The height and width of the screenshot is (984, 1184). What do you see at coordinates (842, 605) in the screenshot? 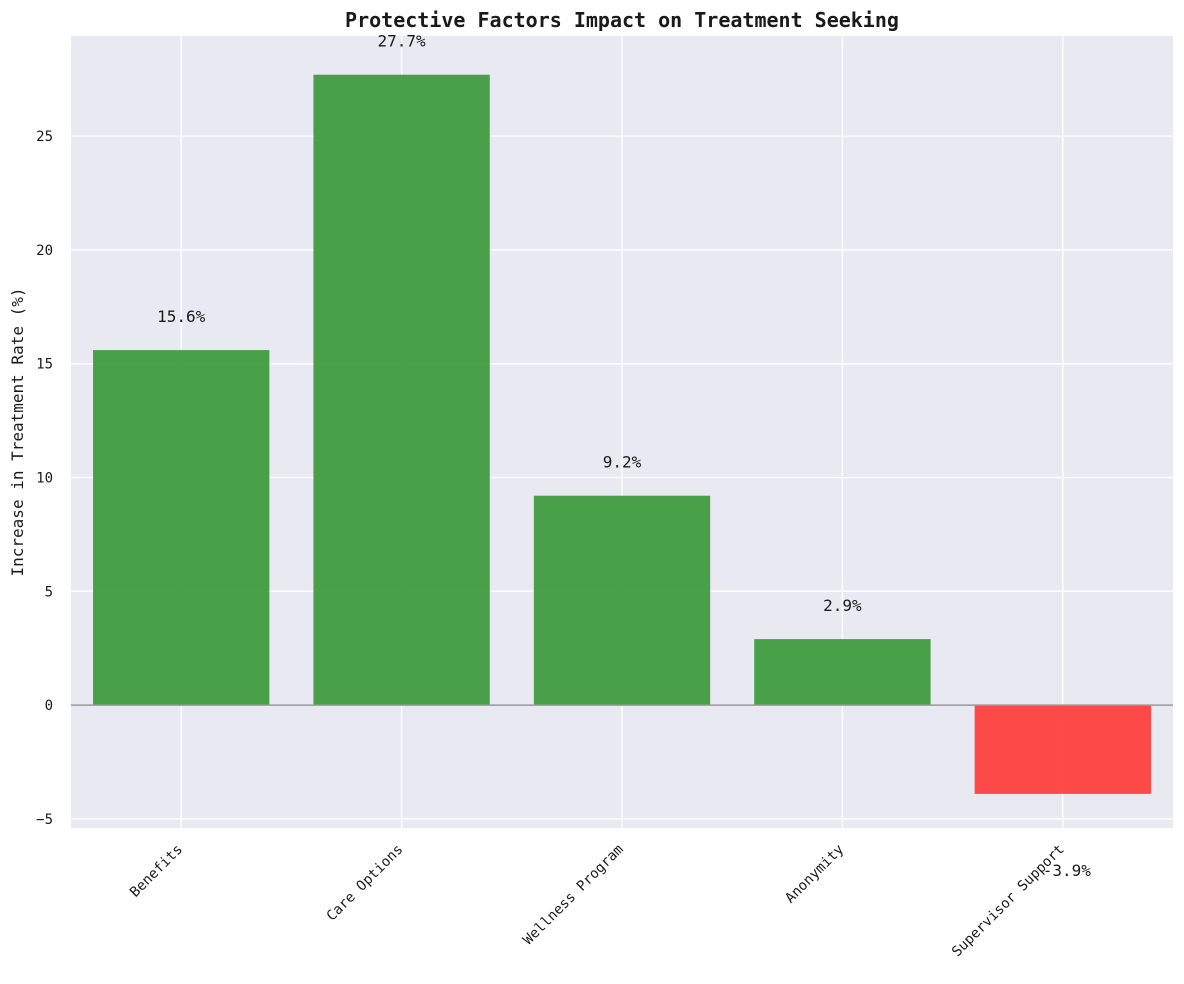
I see `data-label: 2.9%` at bounding box center [842, 605].